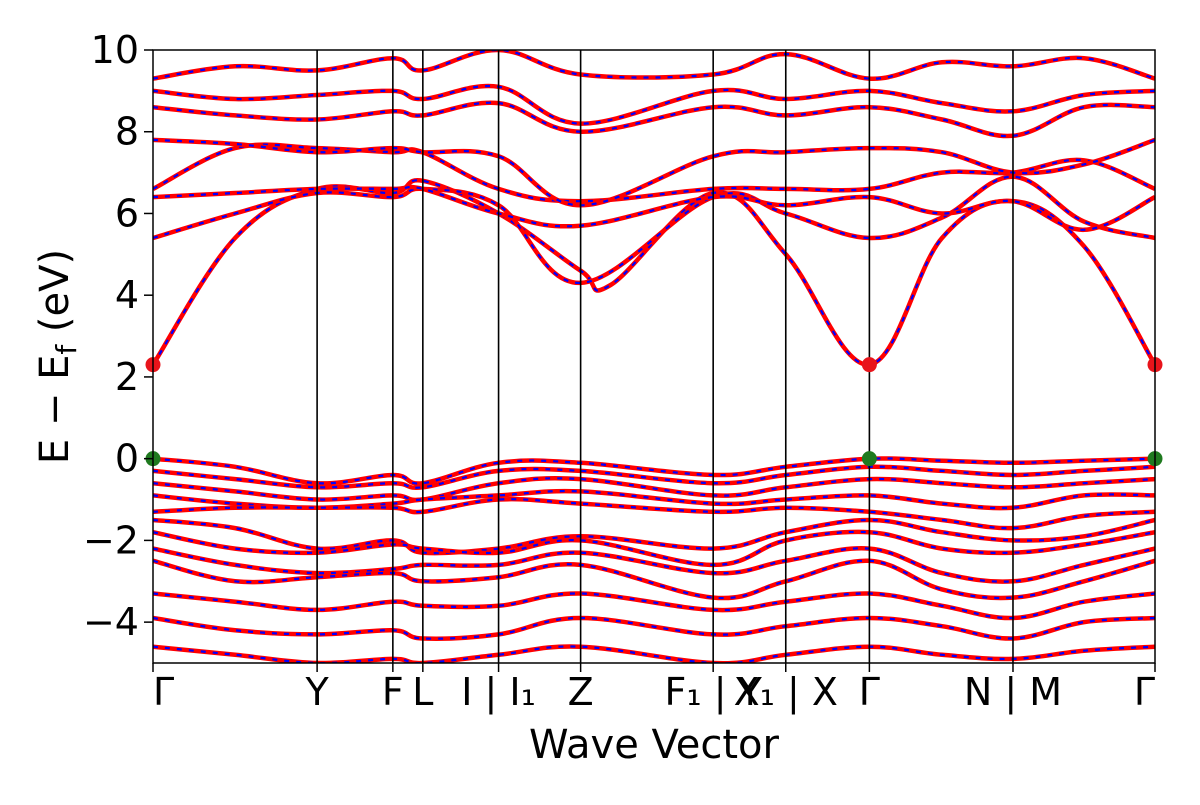 The height and width of the screenshot is (805, 1200). What do you see at coordinates (1013, 692) in the screenshot?
I see `x-tick-label-9: N | M` at bounding box center [1013, 692].